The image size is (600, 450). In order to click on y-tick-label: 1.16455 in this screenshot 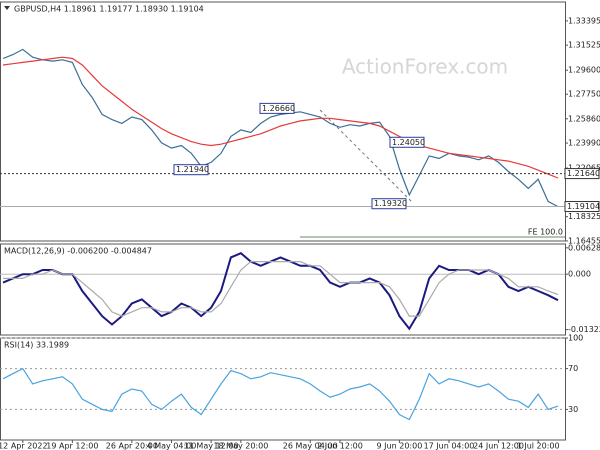, I will do `click(584, 240)`.